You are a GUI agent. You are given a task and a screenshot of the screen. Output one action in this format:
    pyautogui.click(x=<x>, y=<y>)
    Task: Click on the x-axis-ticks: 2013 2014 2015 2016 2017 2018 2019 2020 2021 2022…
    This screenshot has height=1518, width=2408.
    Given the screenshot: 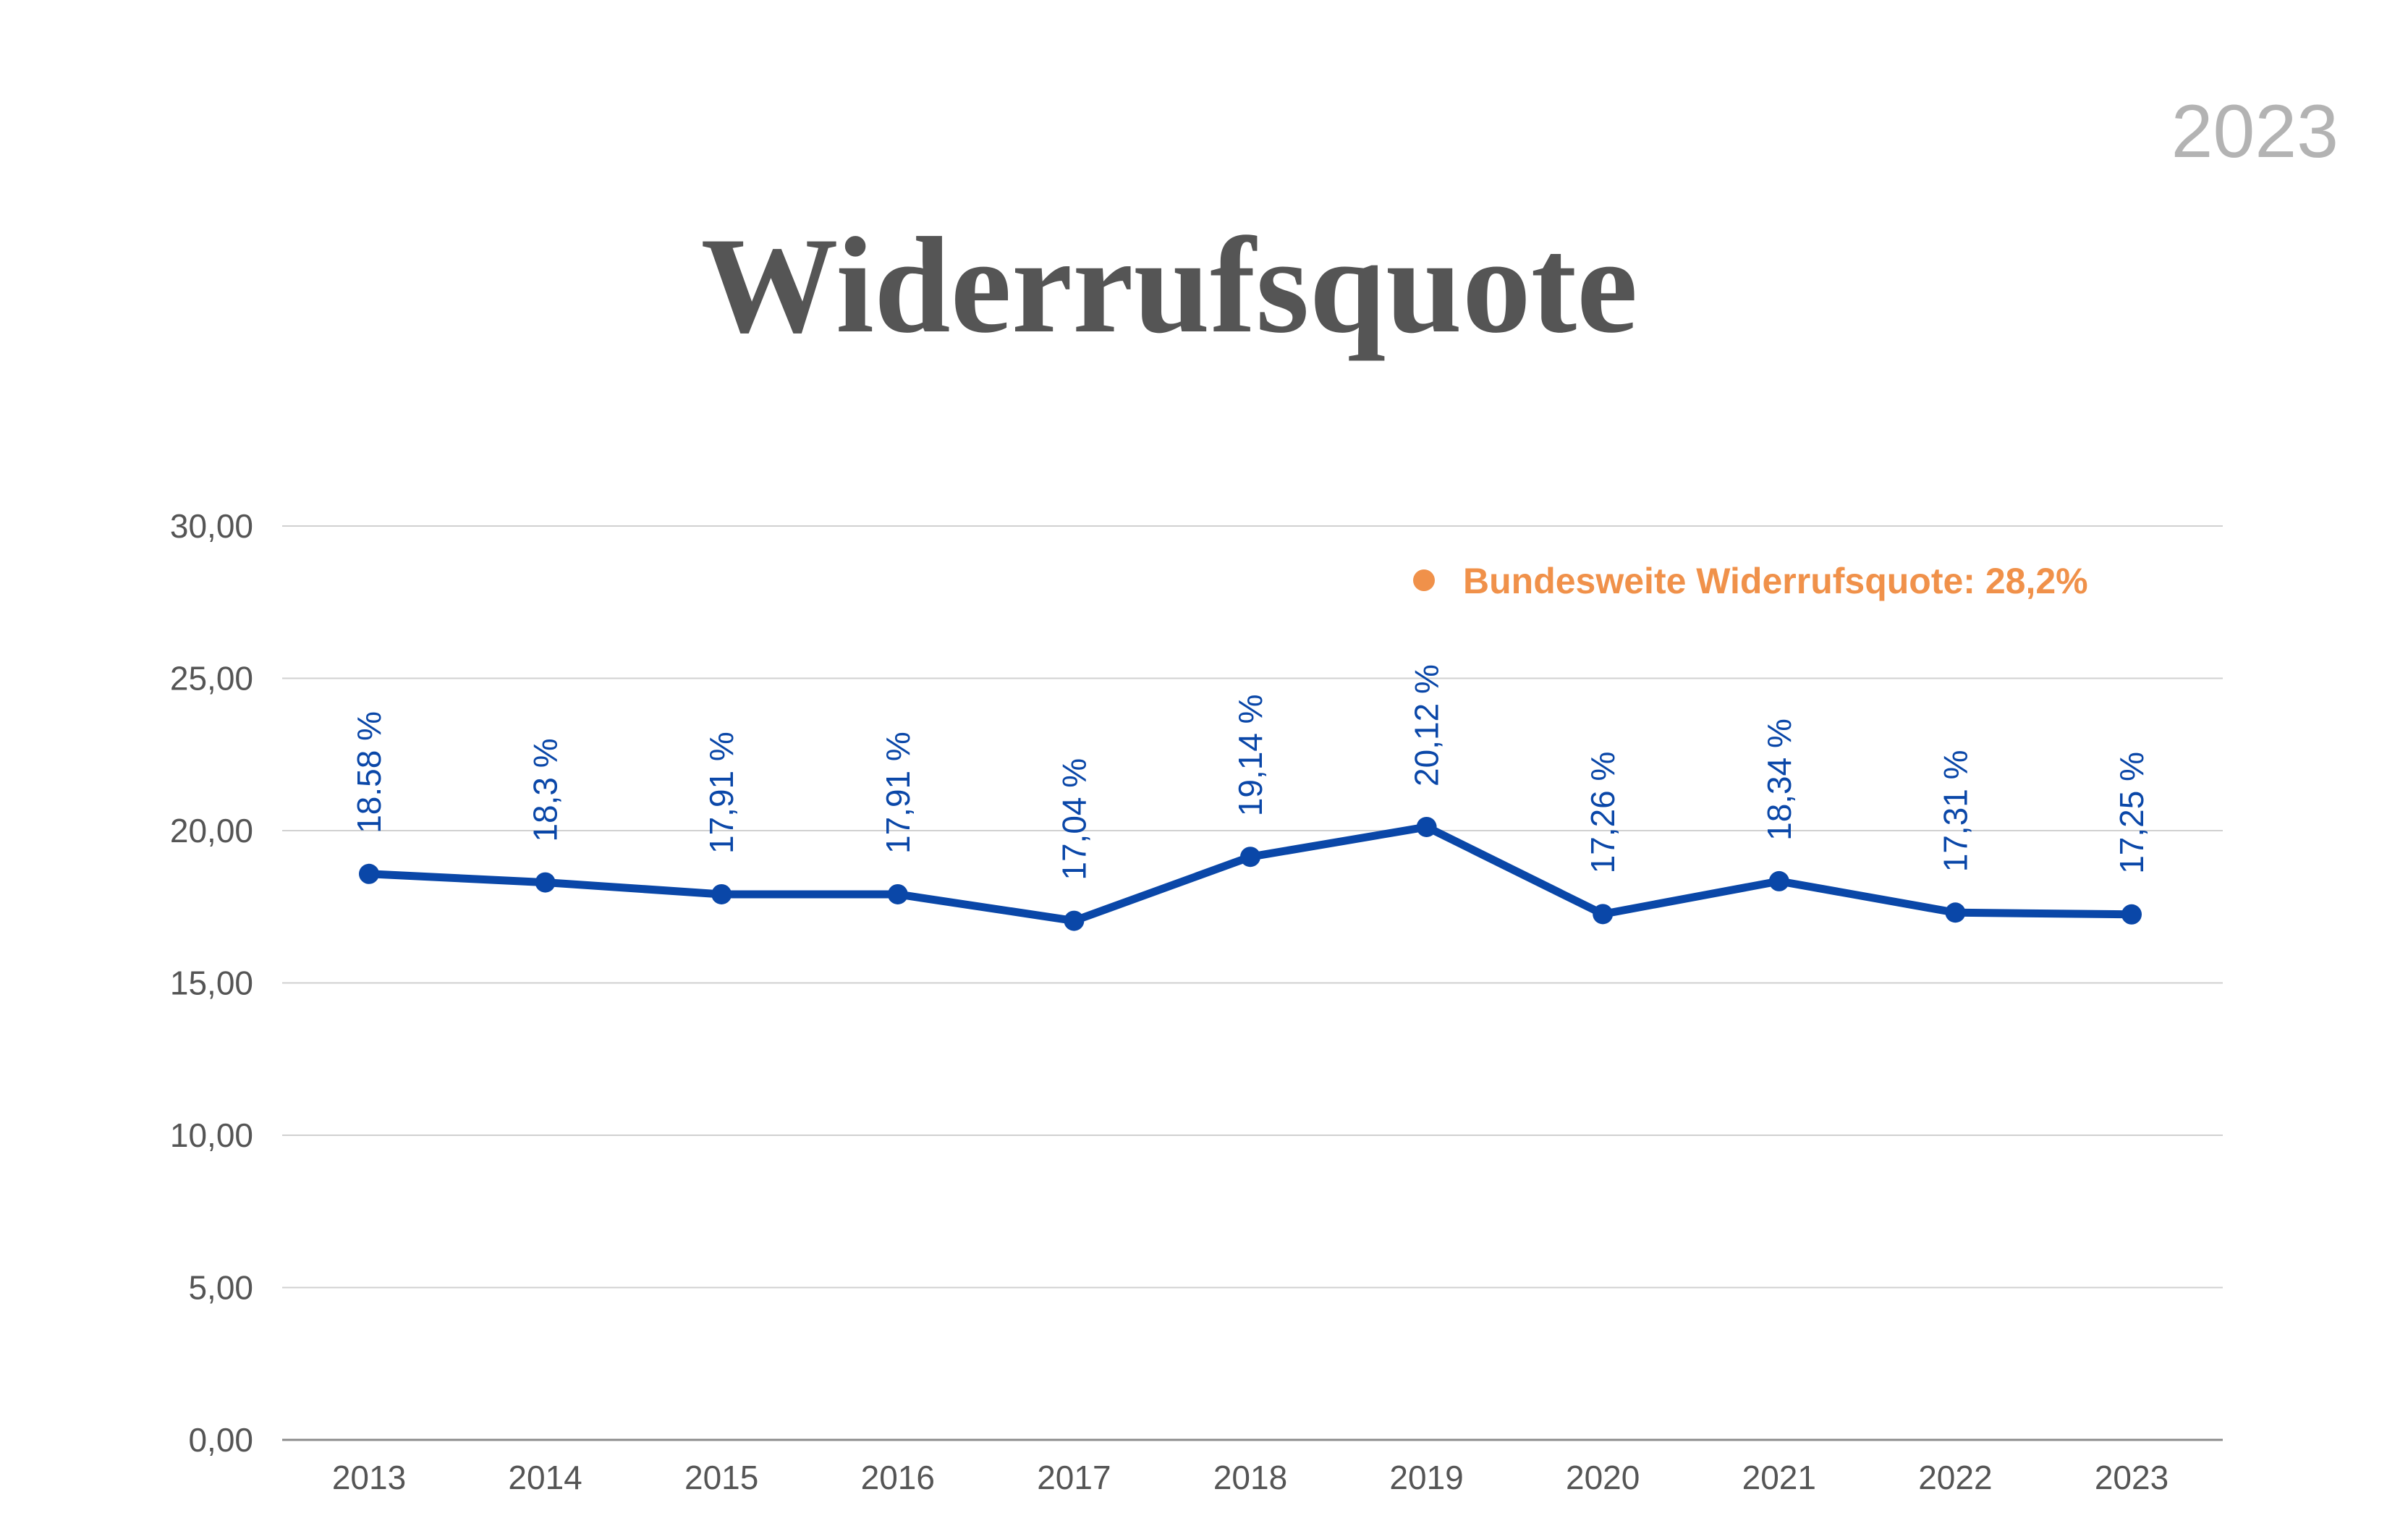 What is the action you would take?
    pyautogui.click(x=1250, y=1477)
    